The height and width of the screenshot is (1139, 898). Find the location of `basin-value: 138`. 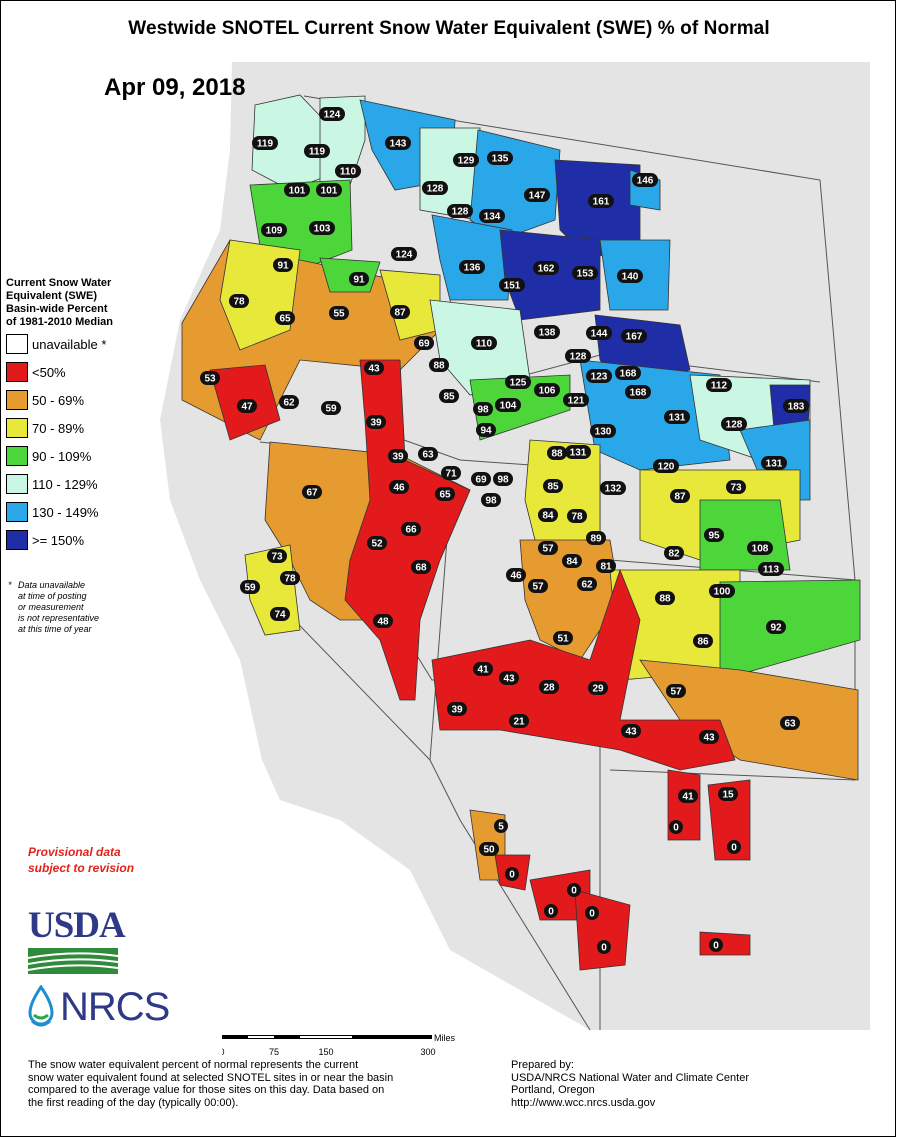

basin-value: 138 is located at coordinates (547, 332).